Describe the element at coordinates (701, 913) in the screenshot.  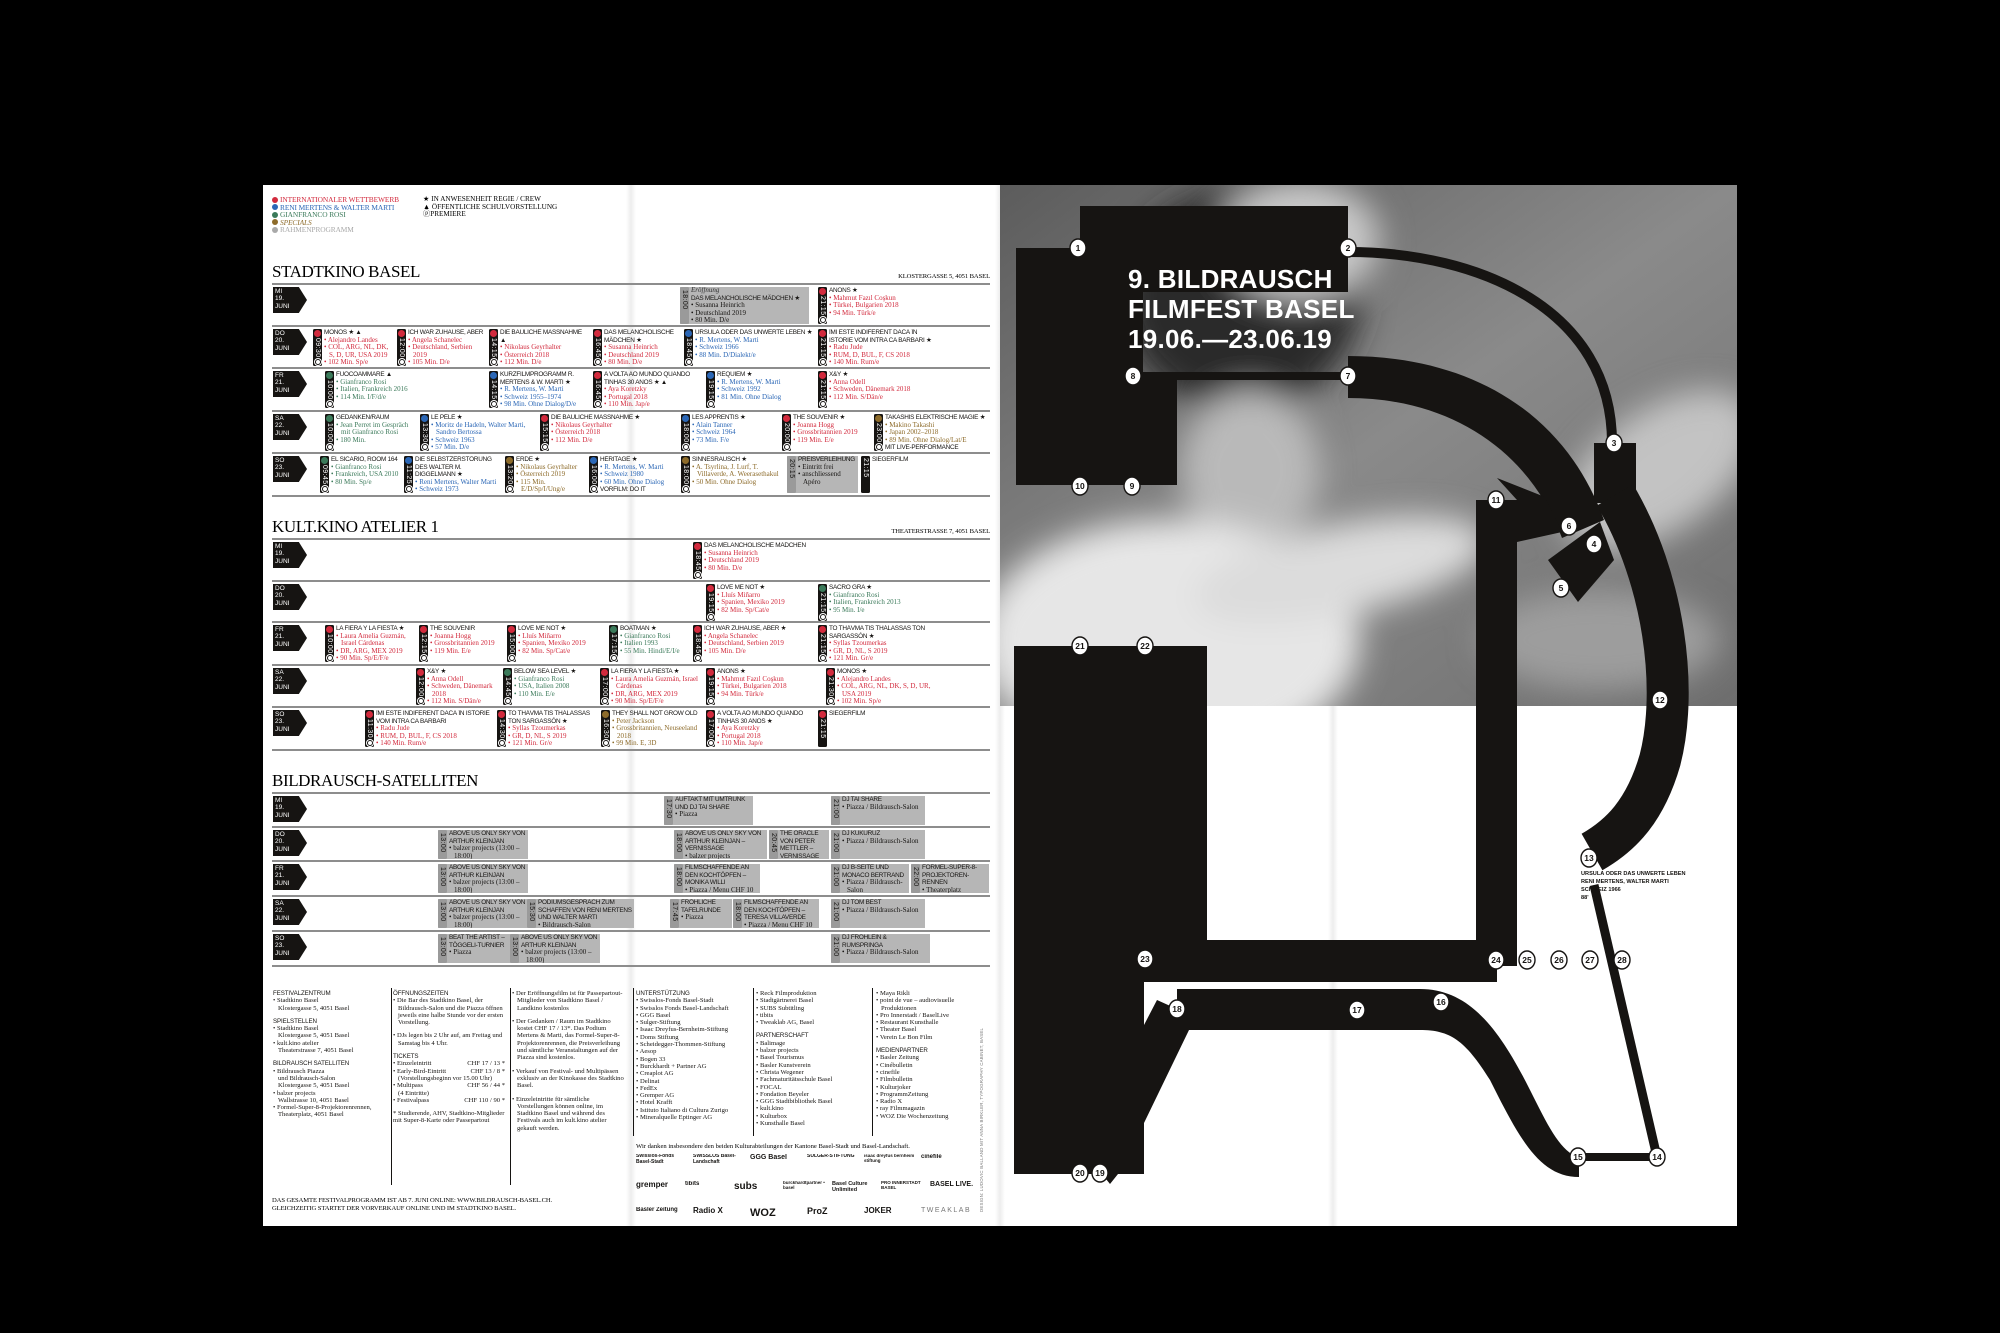
I see `program-entry: 17:45 FRÖHLICHE TAFELRUNDE • Piazza` at that location.